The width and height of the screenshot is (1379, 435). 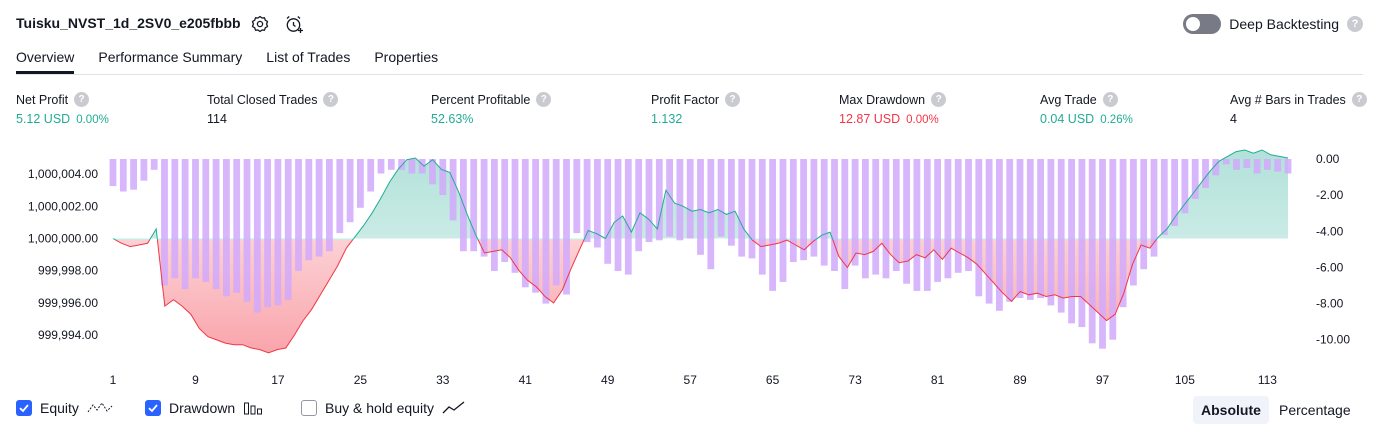 I want to click on x-tick-label: 113, so click(x=1267, y=380).